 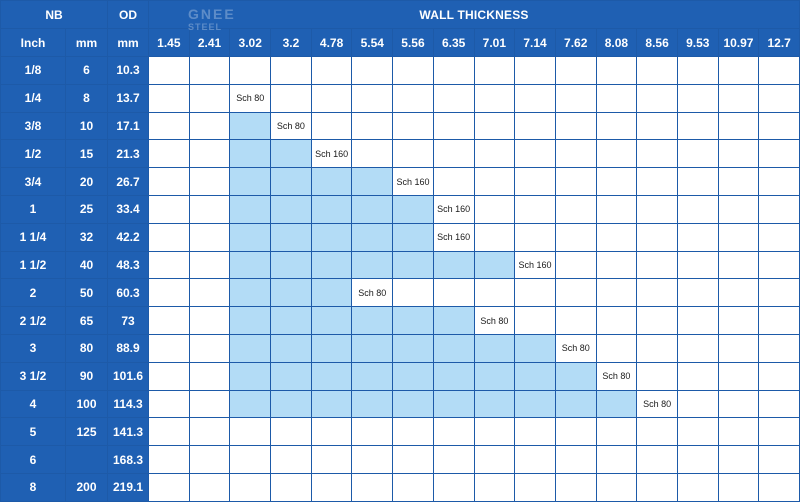 I want to click on schedule-label-cell: Sch 80, so click(x=616, y=376).